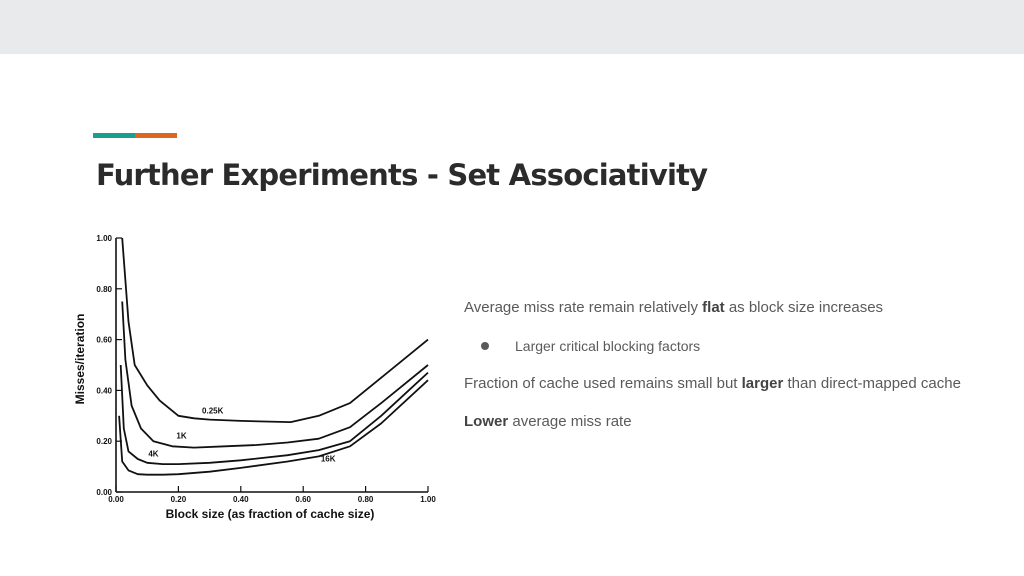 This screenshot has width=1024, height=576. What do you see at coordinates (104, 492) in the screenshot?
I see `y-tick-label: 0.00` at bounding box center [104, 492].